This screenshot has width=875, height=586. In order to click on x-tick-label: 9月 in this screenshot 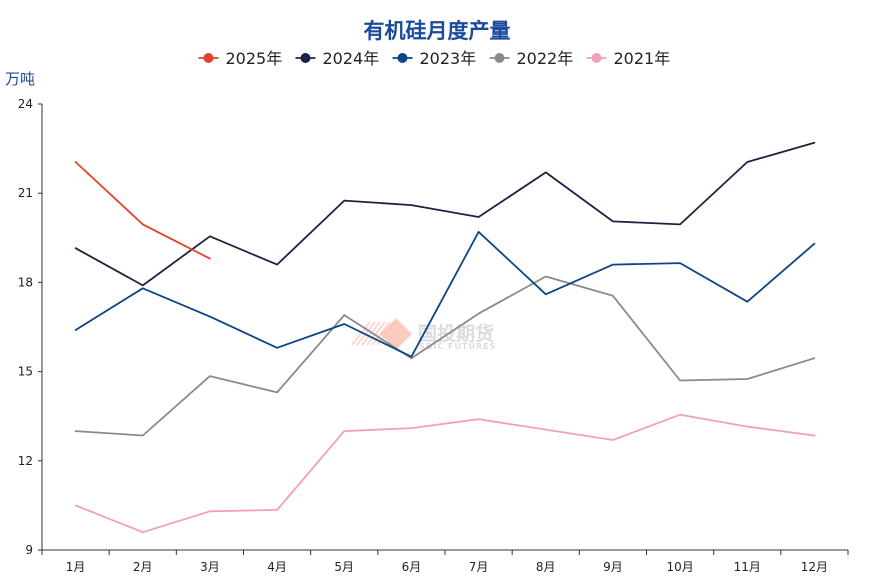, I will do `click(613, 567)`.